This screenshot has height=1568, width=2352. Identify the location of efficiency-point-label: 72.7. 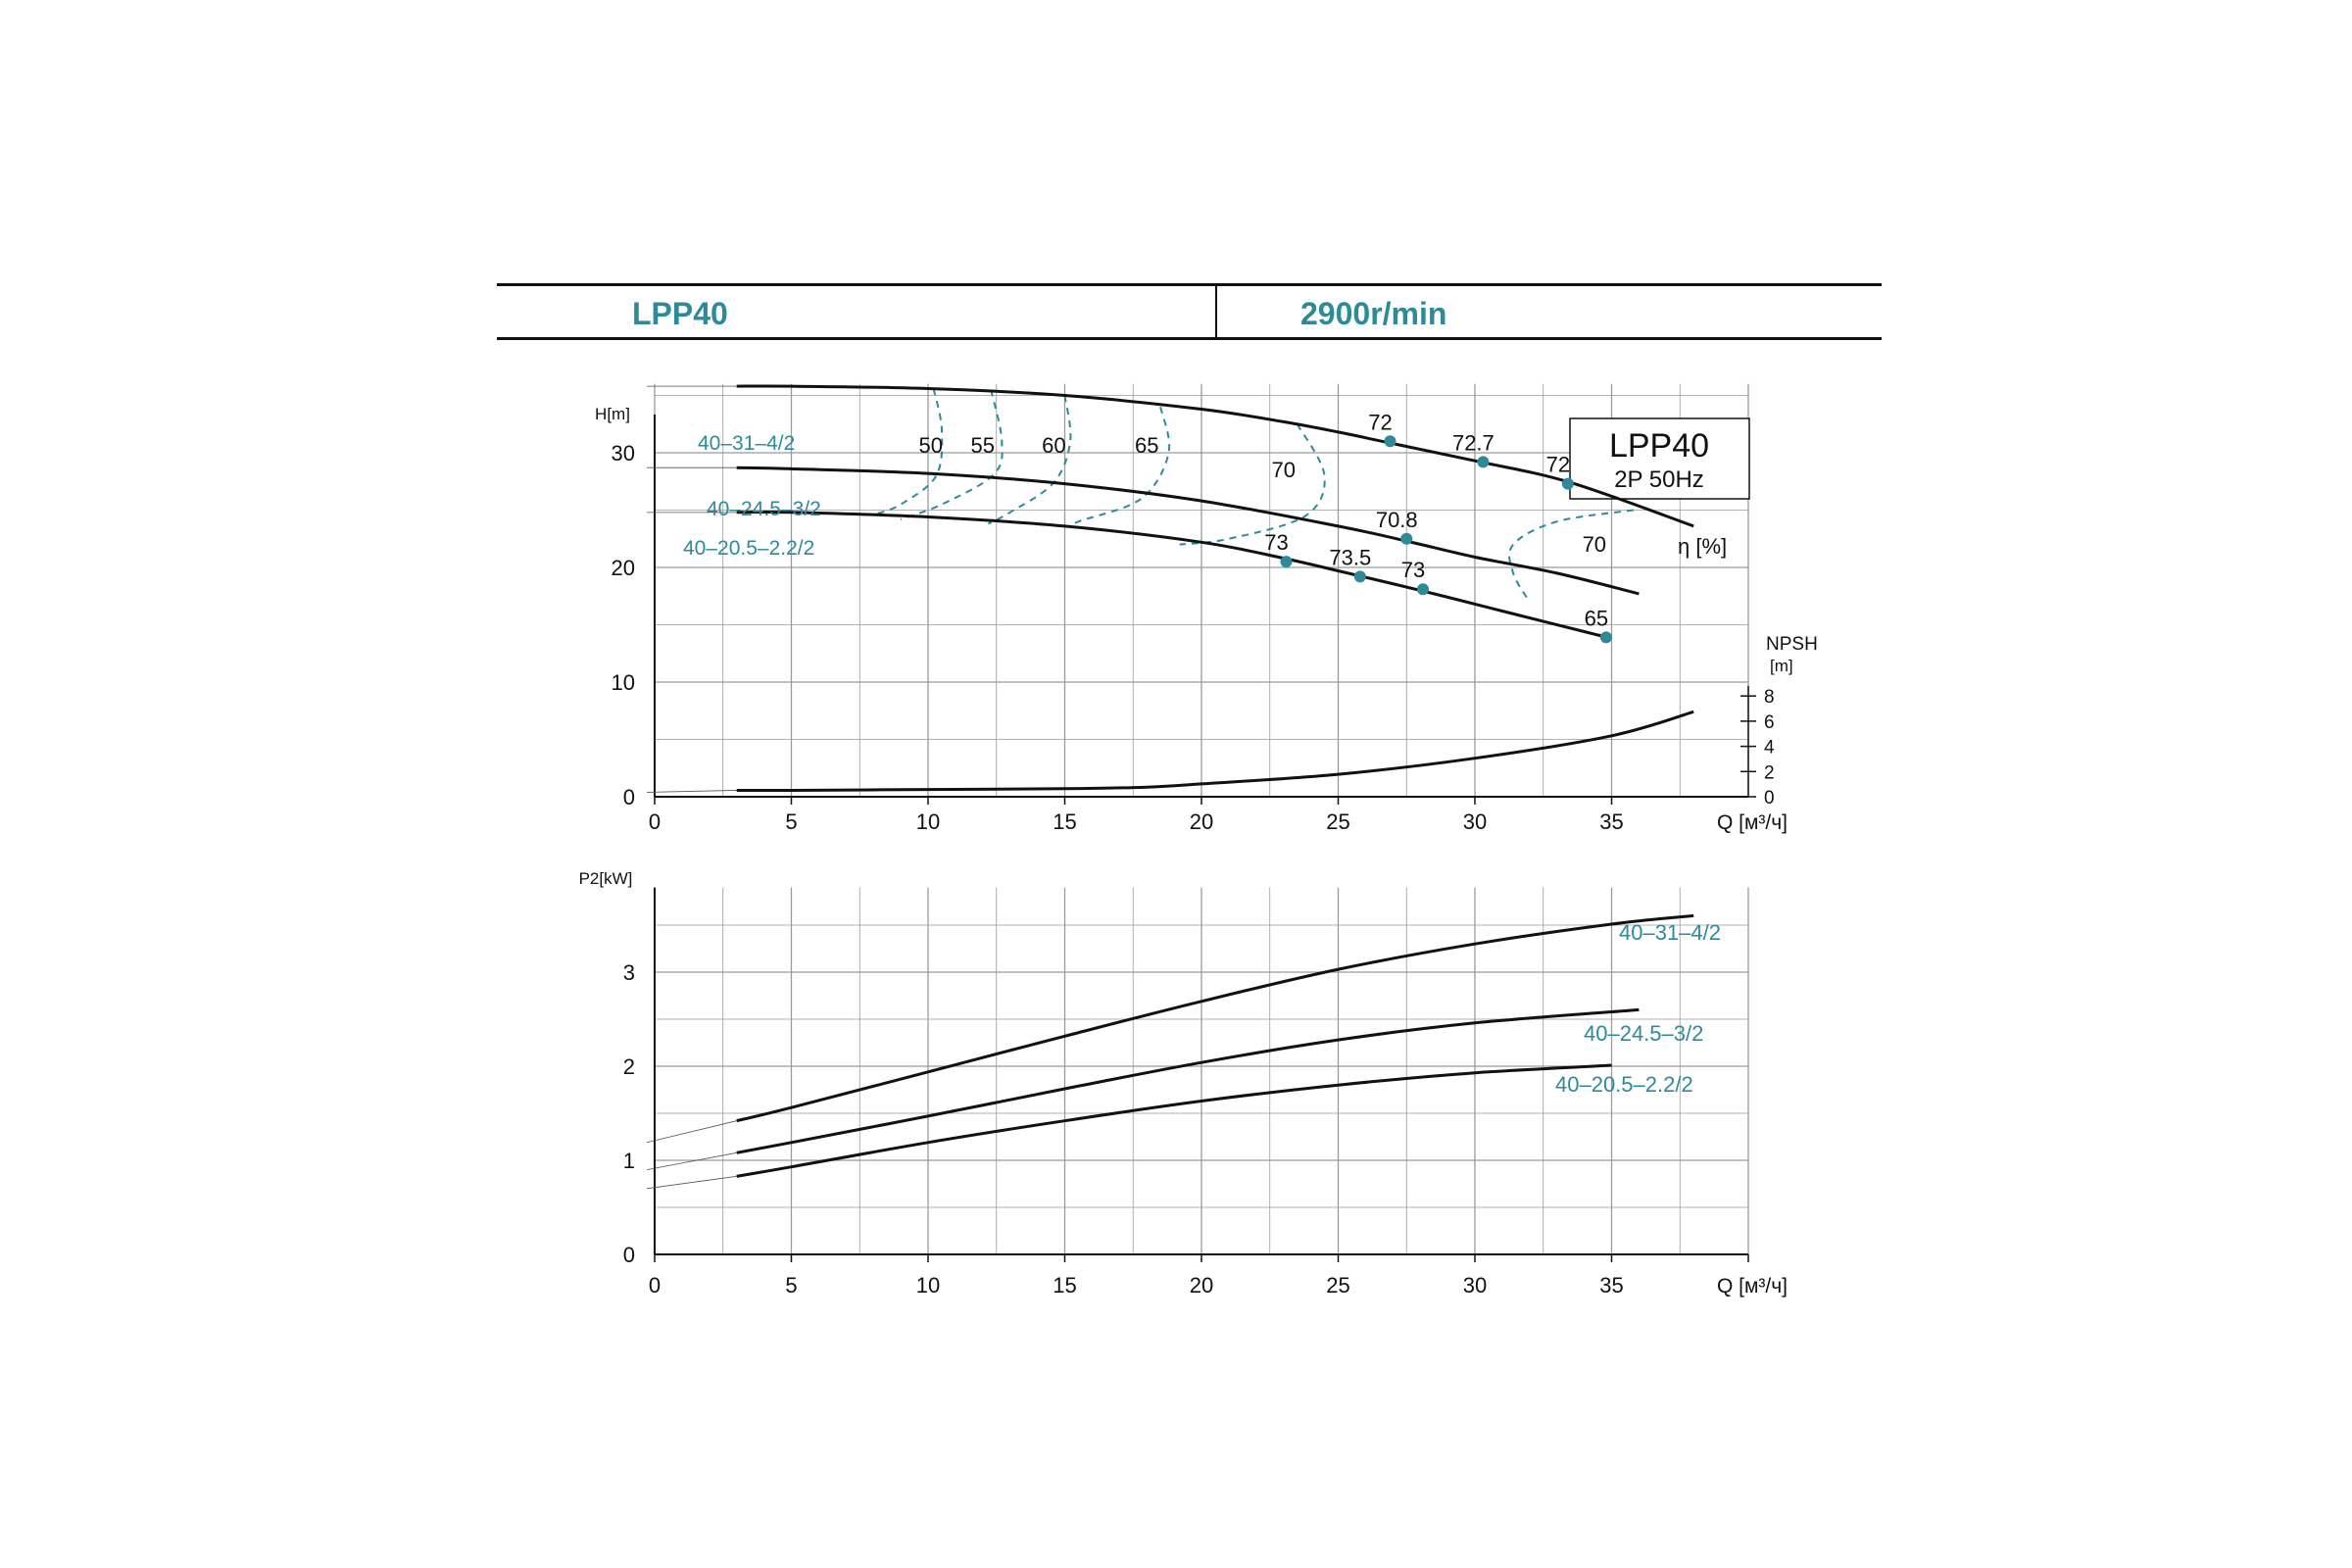
(1473, 442).